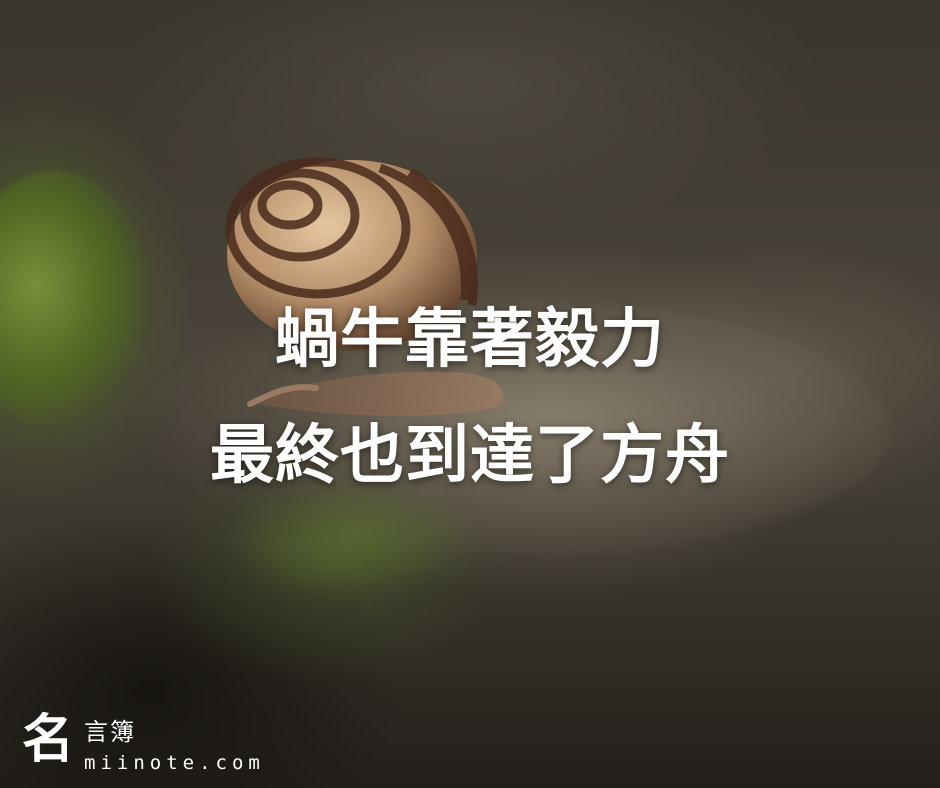  What do you see at coordinates (75, 300) in the screenshot?
I see `moss-patch` at bounding box center [75, 300].